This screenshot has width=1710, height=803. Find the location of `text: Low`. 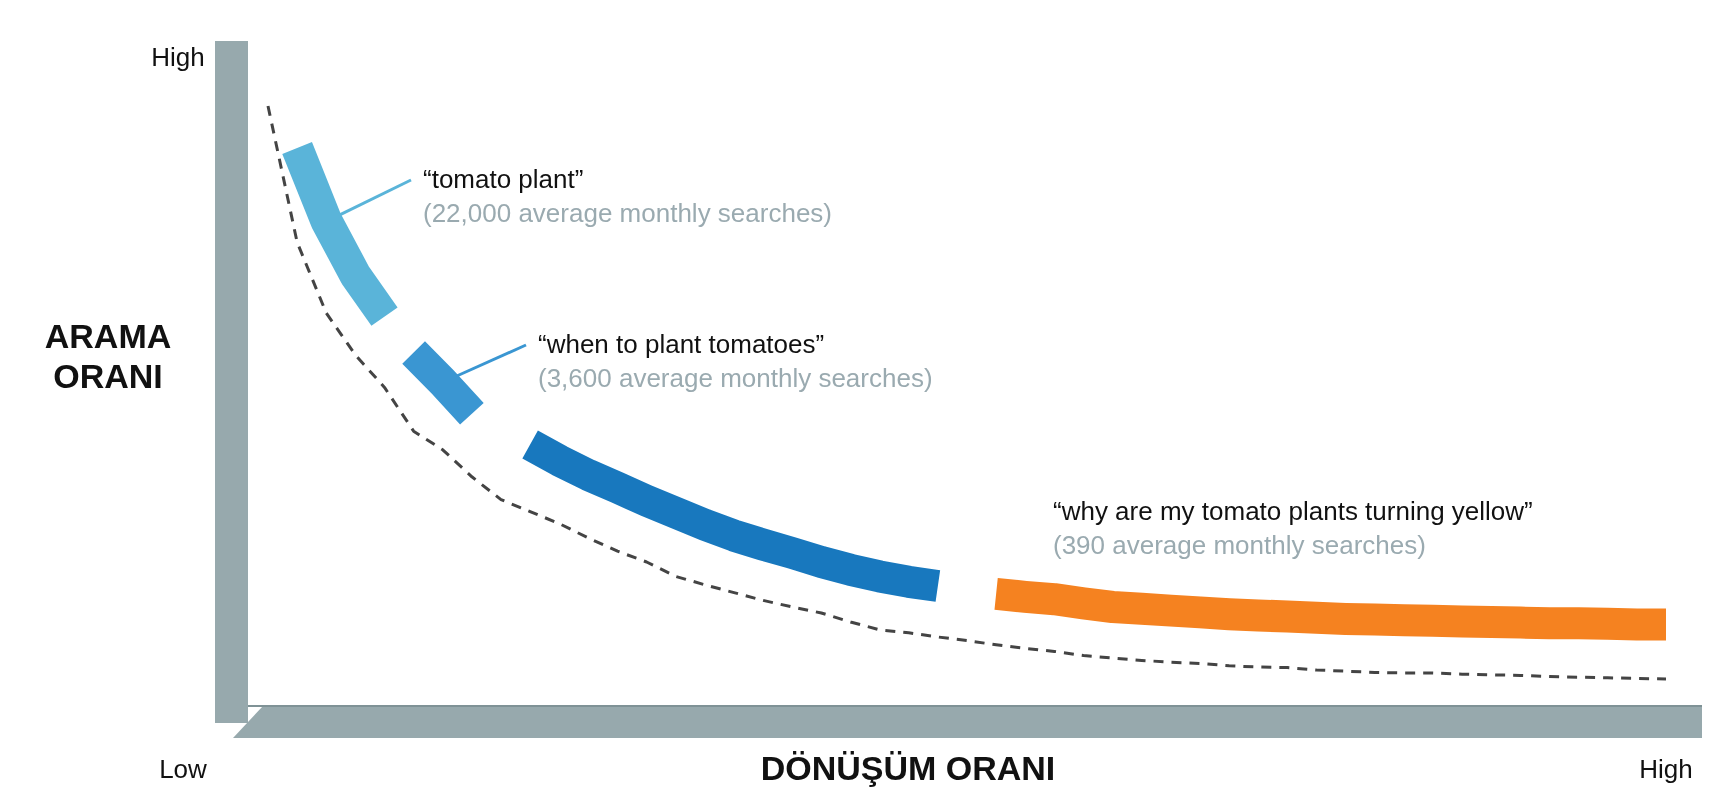

text: Low is located at coordinates (183, 769).